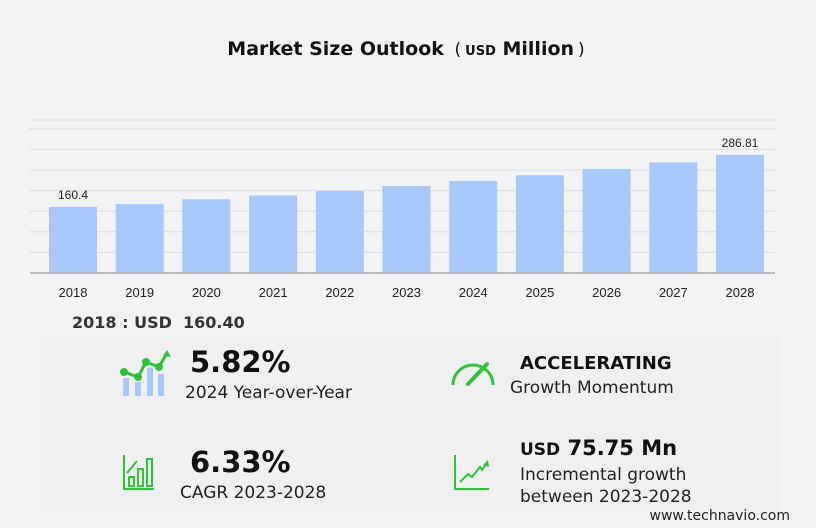  What do you see at coordinates (596, 363) in the screenshot?
I see `momentum-value: ACCELERATING` at bounding box center [596, 363].